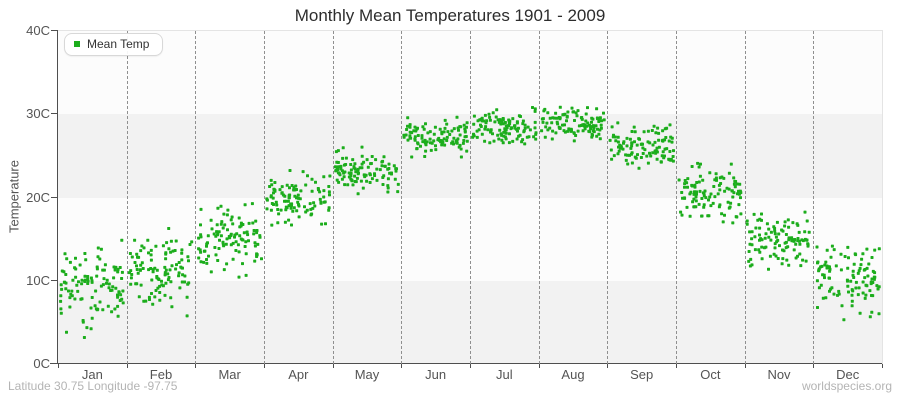 This screenshot has width=900, height=400. What do you see at coordinates (642, 374) in the screenshot?
I see `x-tick-label: Sep` at bounding box center [642, 374].